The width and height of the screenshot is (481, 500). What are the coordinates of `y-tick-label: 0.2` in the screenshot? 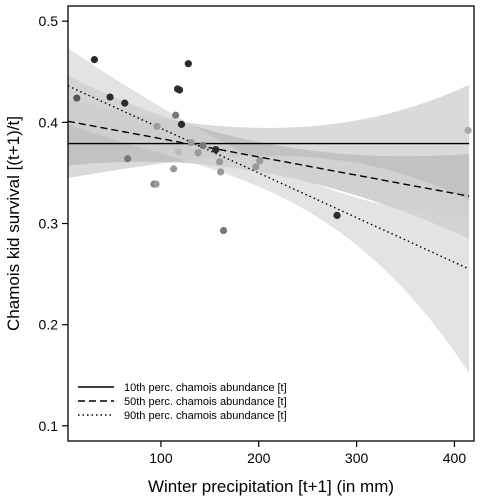 It's located at (49, 325).